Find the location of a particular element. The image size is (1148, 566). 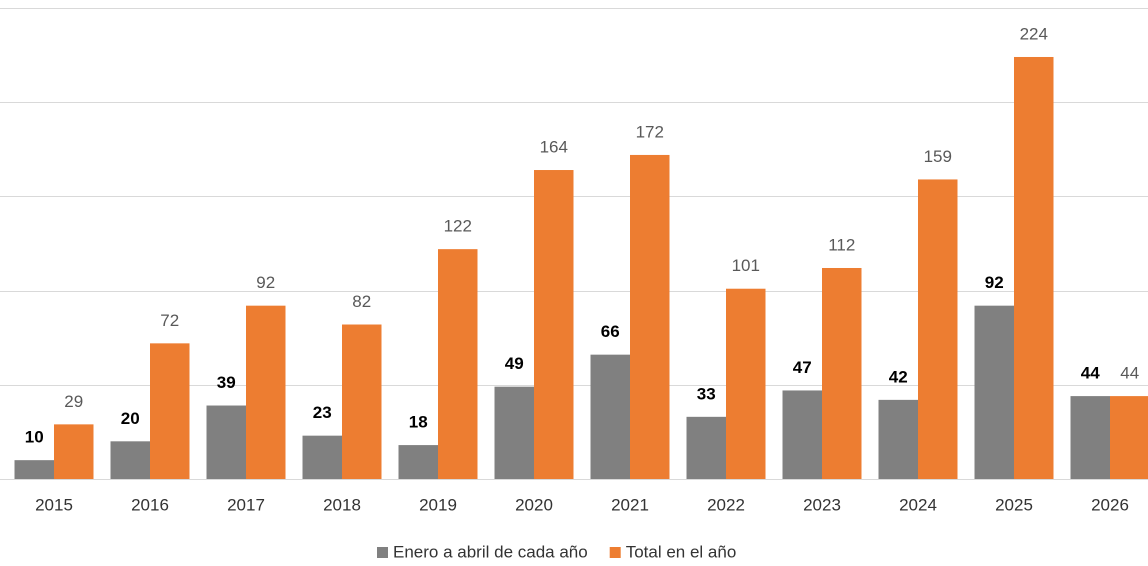

data-label: 39 is located at coordinates (226, 382).